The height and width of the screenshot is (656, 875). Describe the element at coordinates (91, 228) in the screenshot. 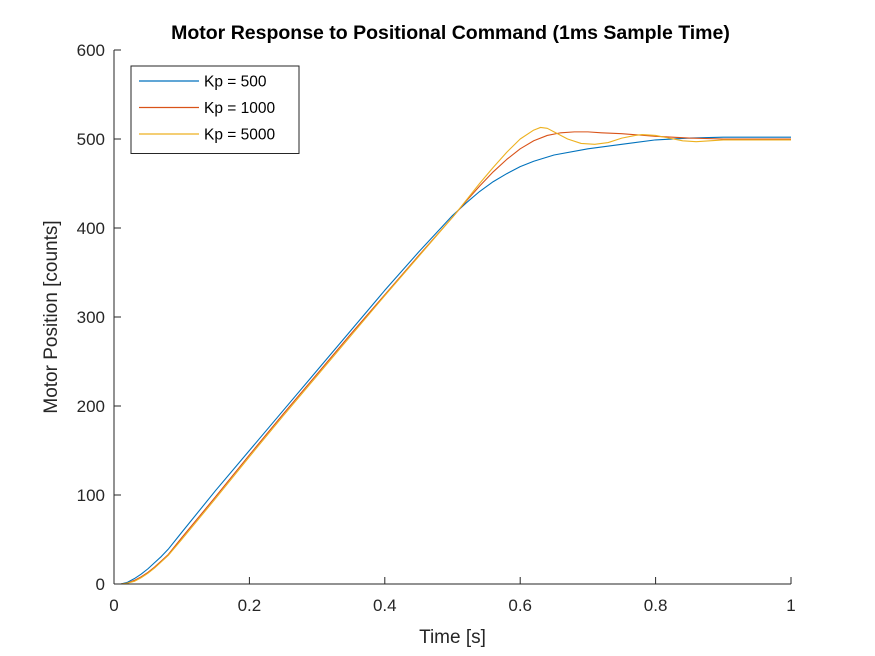

I see `y-tick-label: 400` at that location.